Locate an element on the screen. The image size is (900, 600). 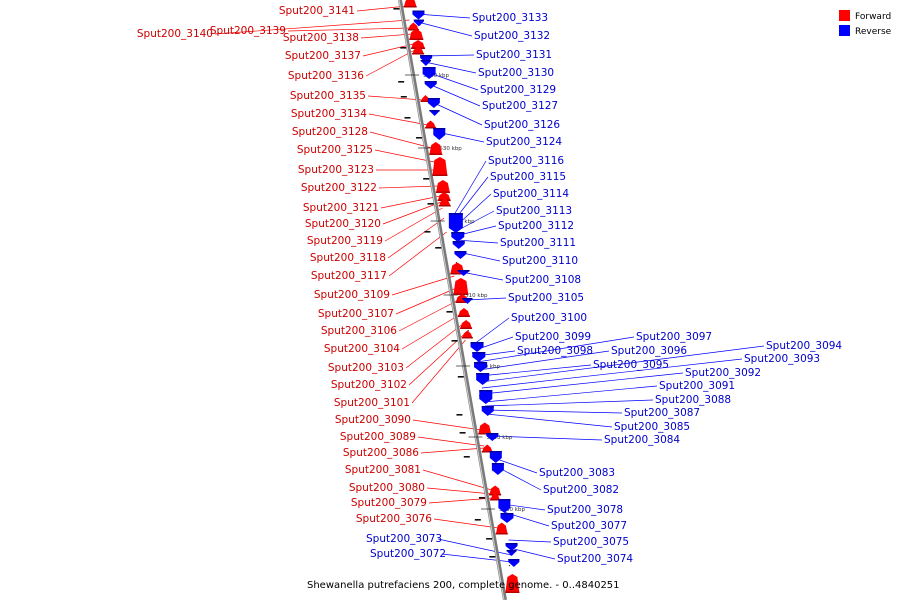
forward-gene-label: Sput200_3120 is located at coordinates (343, 224).